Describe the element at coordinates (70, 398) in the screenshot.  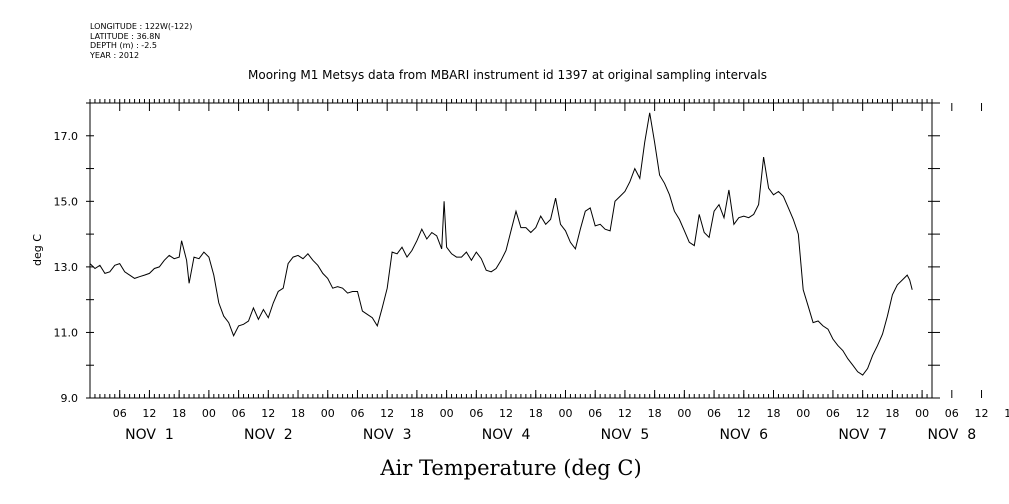
I see `y-tick-label: 9.0` at that location.